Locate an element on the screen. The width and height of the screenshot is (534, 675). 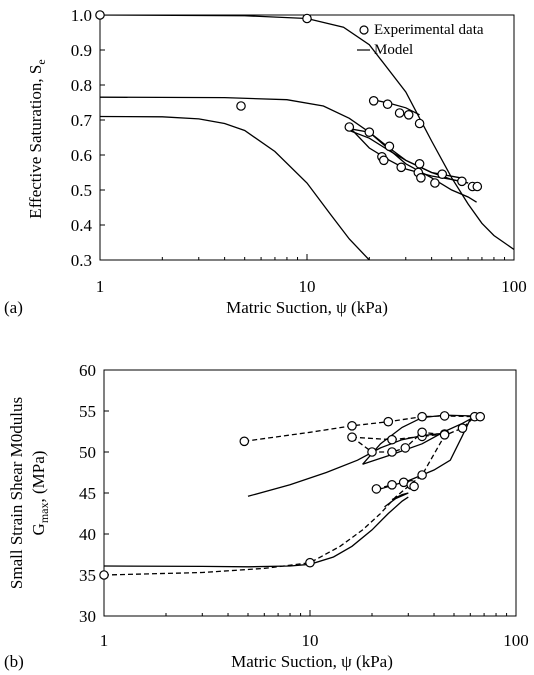
y-axis-label-a: Effective Saturation, Se is located at coordinates (37, 138).